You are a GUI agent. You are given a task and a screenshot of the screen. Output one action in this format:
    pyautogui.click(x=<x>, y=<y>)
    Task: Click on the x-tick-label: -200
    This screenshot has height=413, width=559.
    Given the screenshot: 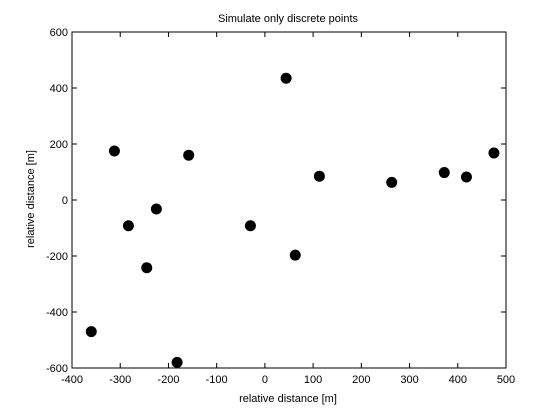 What is the action you would take?
    pyautogui.click(x=168, y=380)
    